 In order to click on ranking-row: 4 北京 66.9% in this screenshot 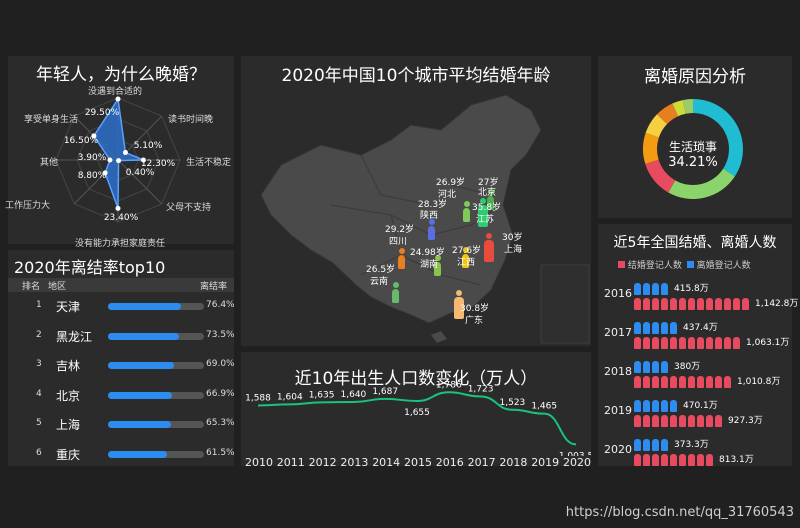, I will do `click(121, 396)`.